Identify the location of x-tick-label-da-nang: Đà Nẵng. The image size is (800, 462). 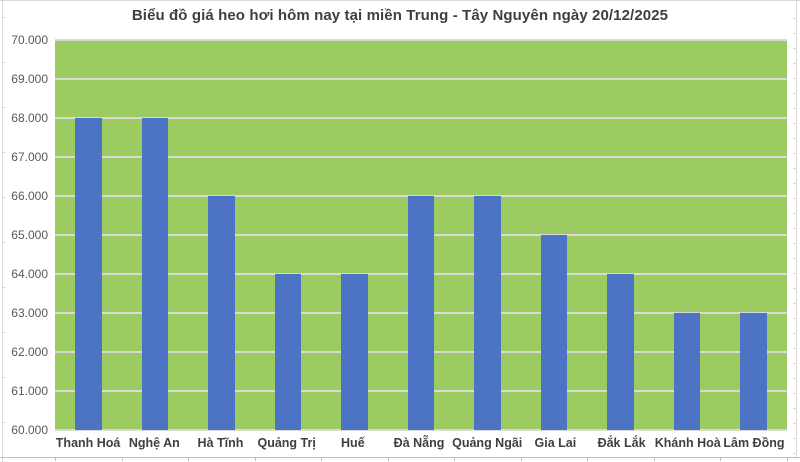
(419, 443).